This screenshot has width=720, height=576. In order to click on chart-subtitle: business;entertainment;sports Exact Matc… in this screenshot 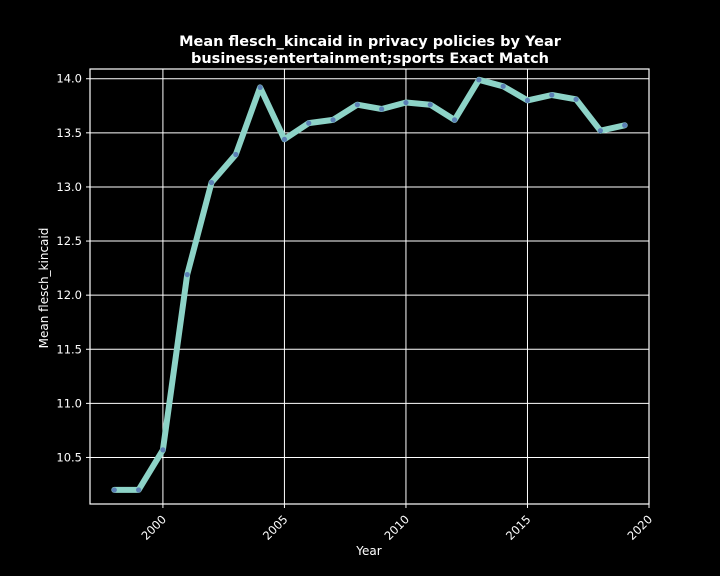, I will do `click(370, 59)`.